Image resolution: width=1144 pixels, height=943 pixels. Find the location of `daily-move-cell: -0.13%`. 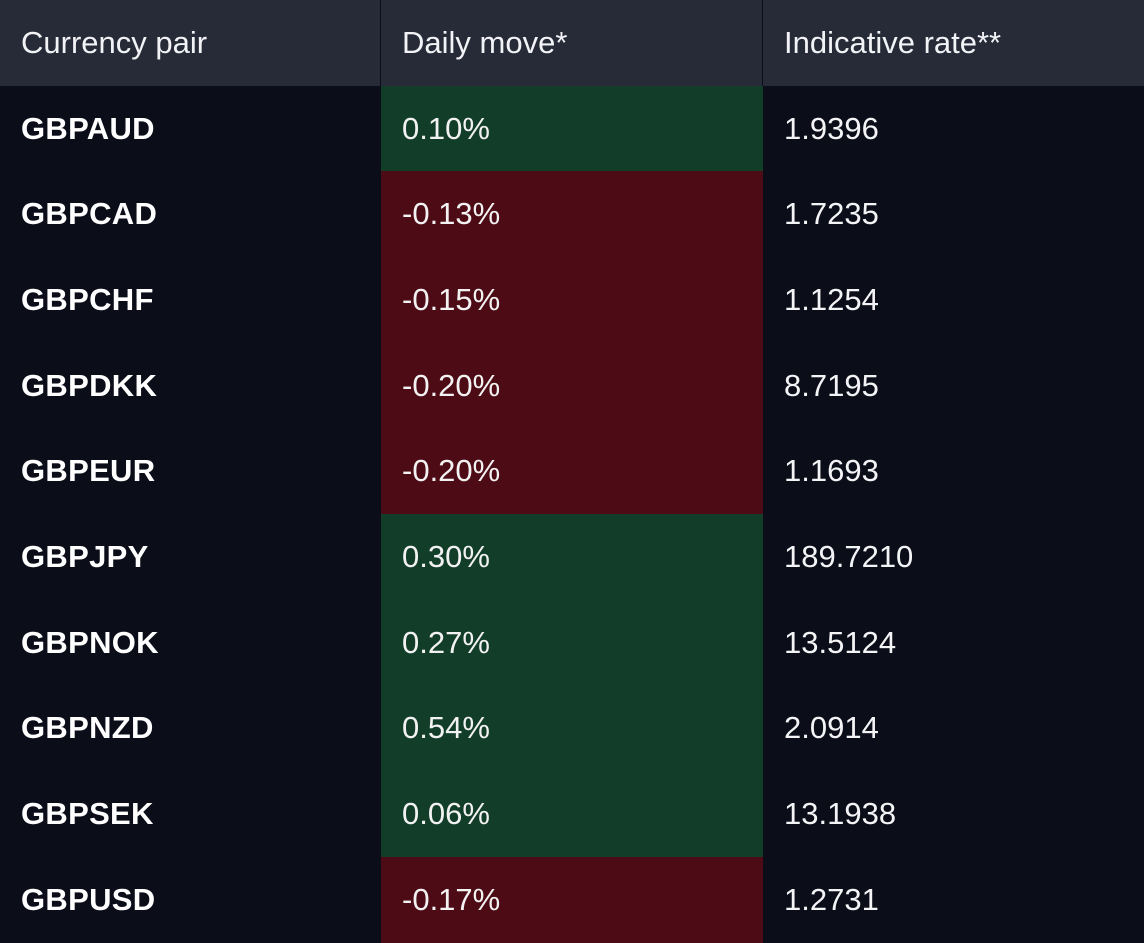

daily-move-cell: -0.13% is located at coordinates (572, 214).